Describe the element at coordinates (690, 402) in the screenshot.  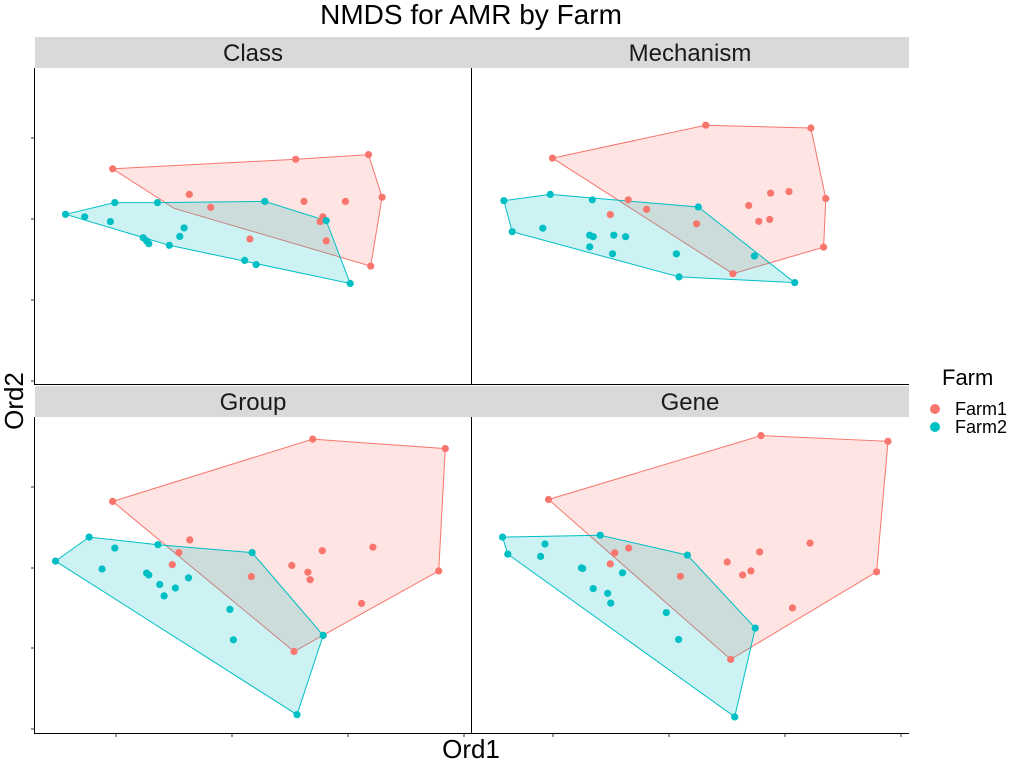
I see `facet-strip-label-4: Gene` at that location.